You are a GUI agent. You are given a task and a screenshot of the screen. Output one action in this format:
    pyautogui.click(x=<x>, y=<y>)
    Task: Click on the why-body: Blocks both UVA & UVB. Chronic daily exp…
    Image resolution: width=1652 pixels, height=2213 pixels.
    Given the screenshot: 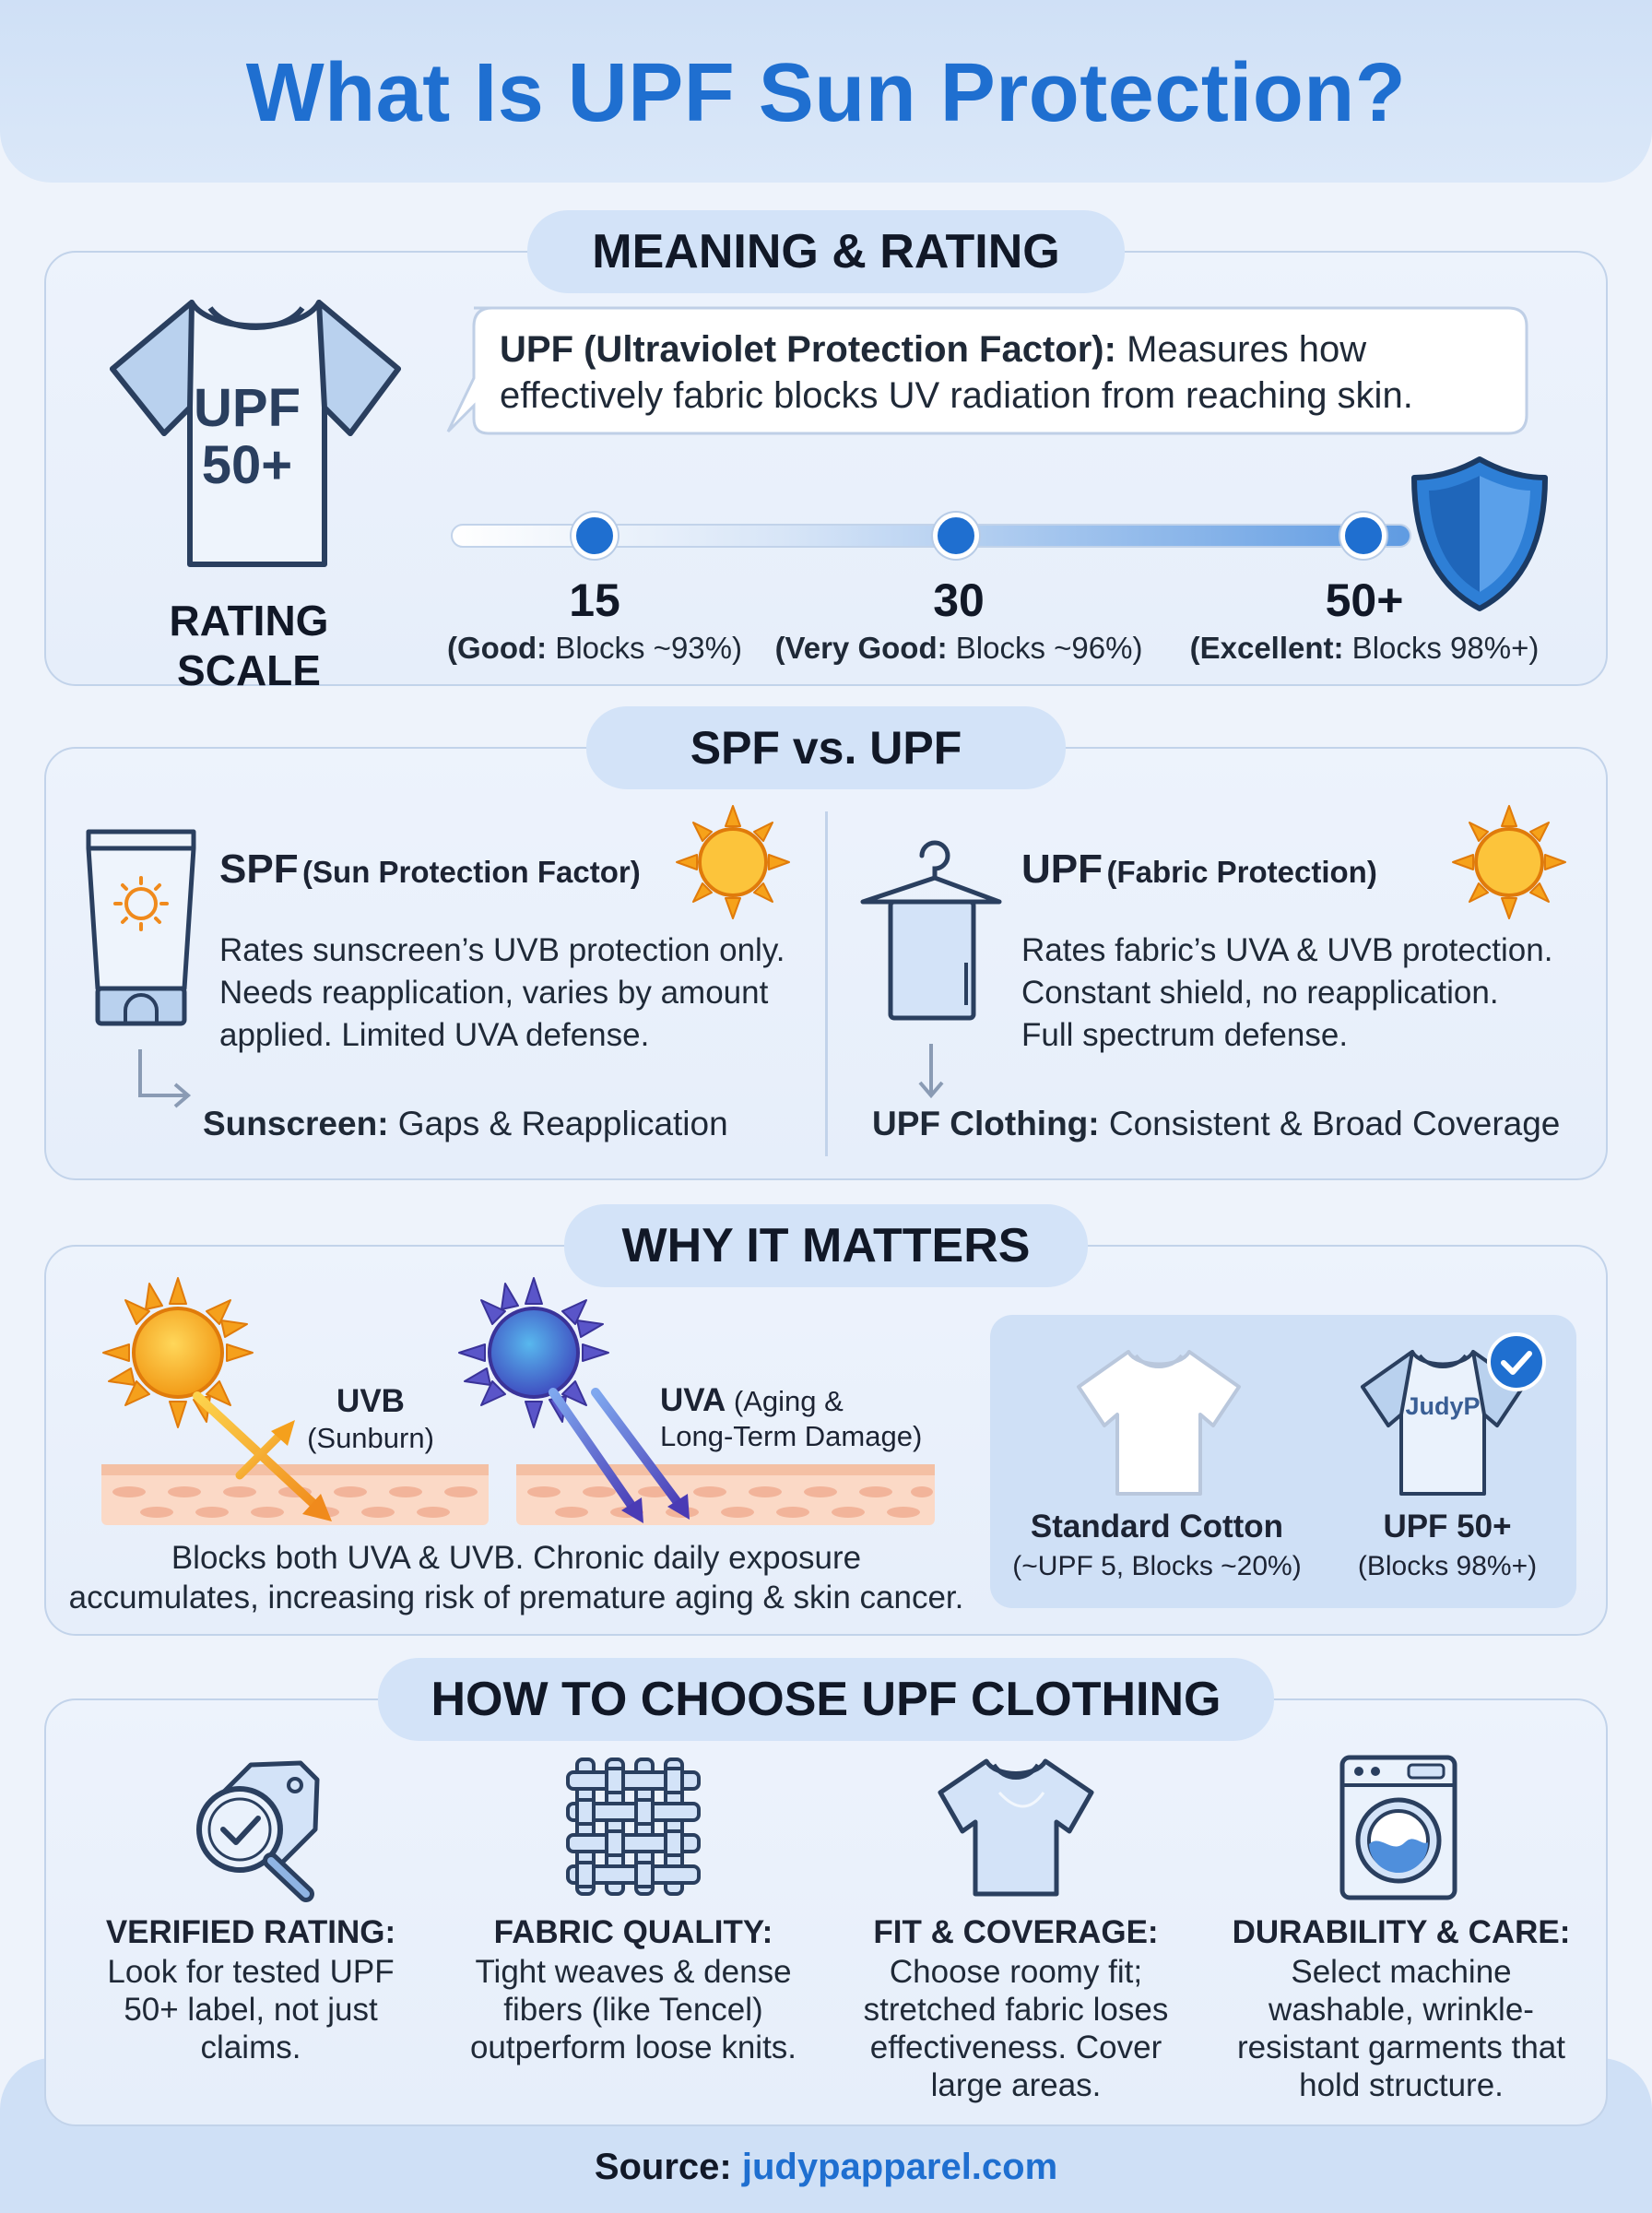 What is the action you would take?
    pyautogui.click(x=516, y=1577)
    